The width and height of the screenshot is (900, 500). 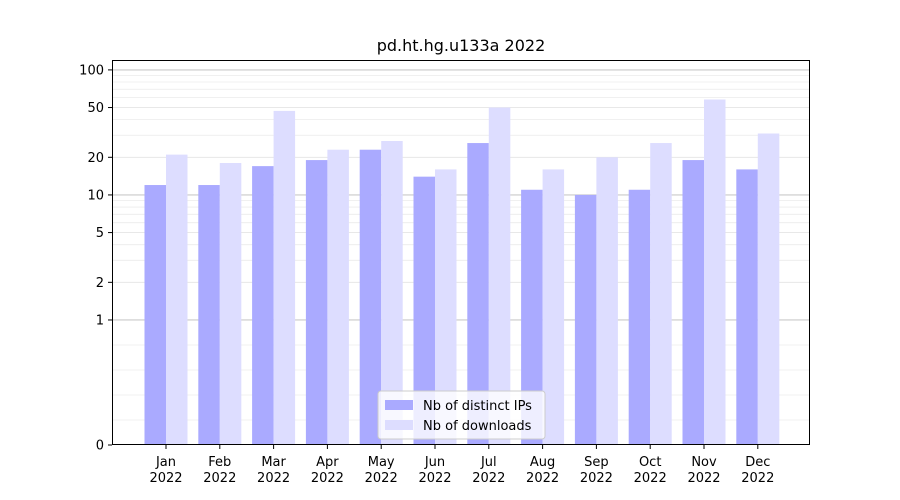 I want to click on y-tick-label: 1, so click(x=100, y=320).